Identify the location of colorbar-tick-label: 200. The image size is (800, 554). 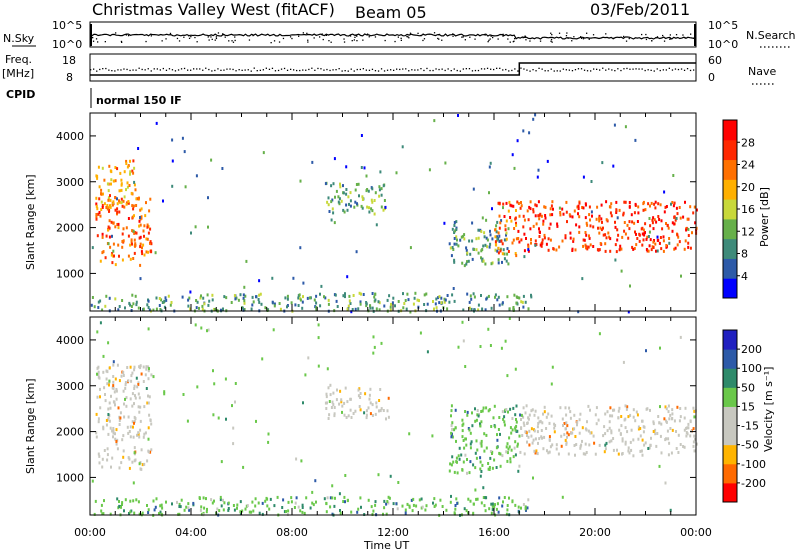
(751, 349).